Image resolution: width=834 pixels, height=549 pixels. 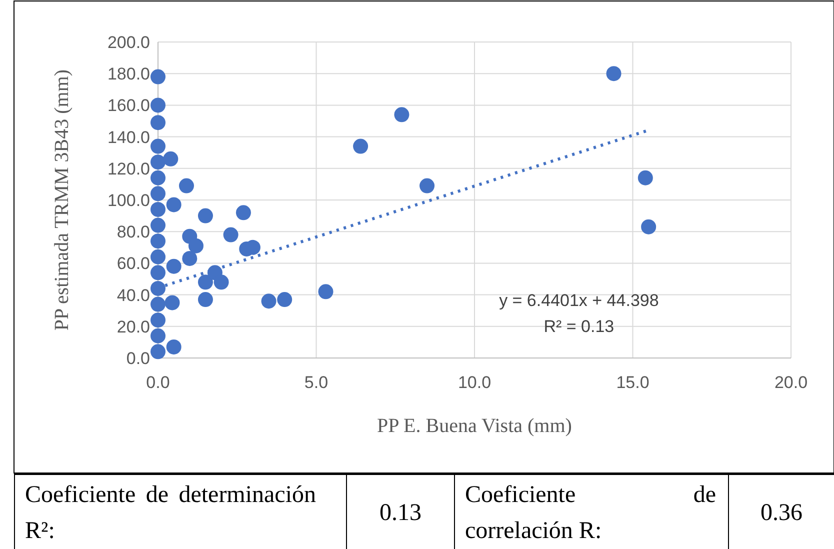 I want to click on text: 0.36, so click(x=781, y=512).